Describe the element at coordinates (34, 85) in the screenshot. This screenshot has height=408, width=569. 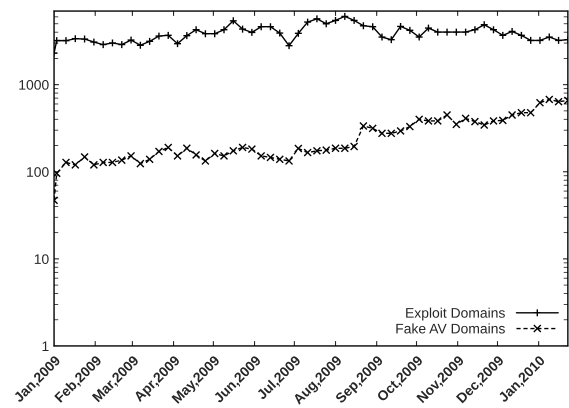
I see `y-tick-label: 1000` at that location.